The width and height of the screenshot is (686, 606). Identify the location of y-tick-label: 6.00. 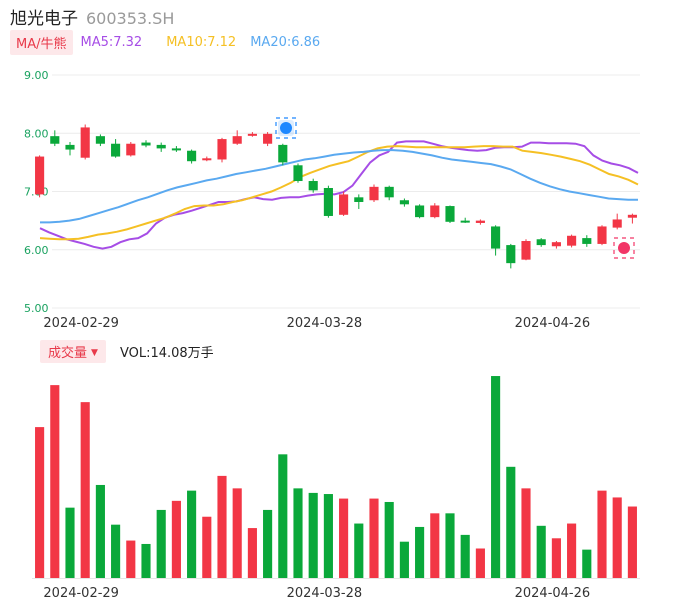
(36, 250).